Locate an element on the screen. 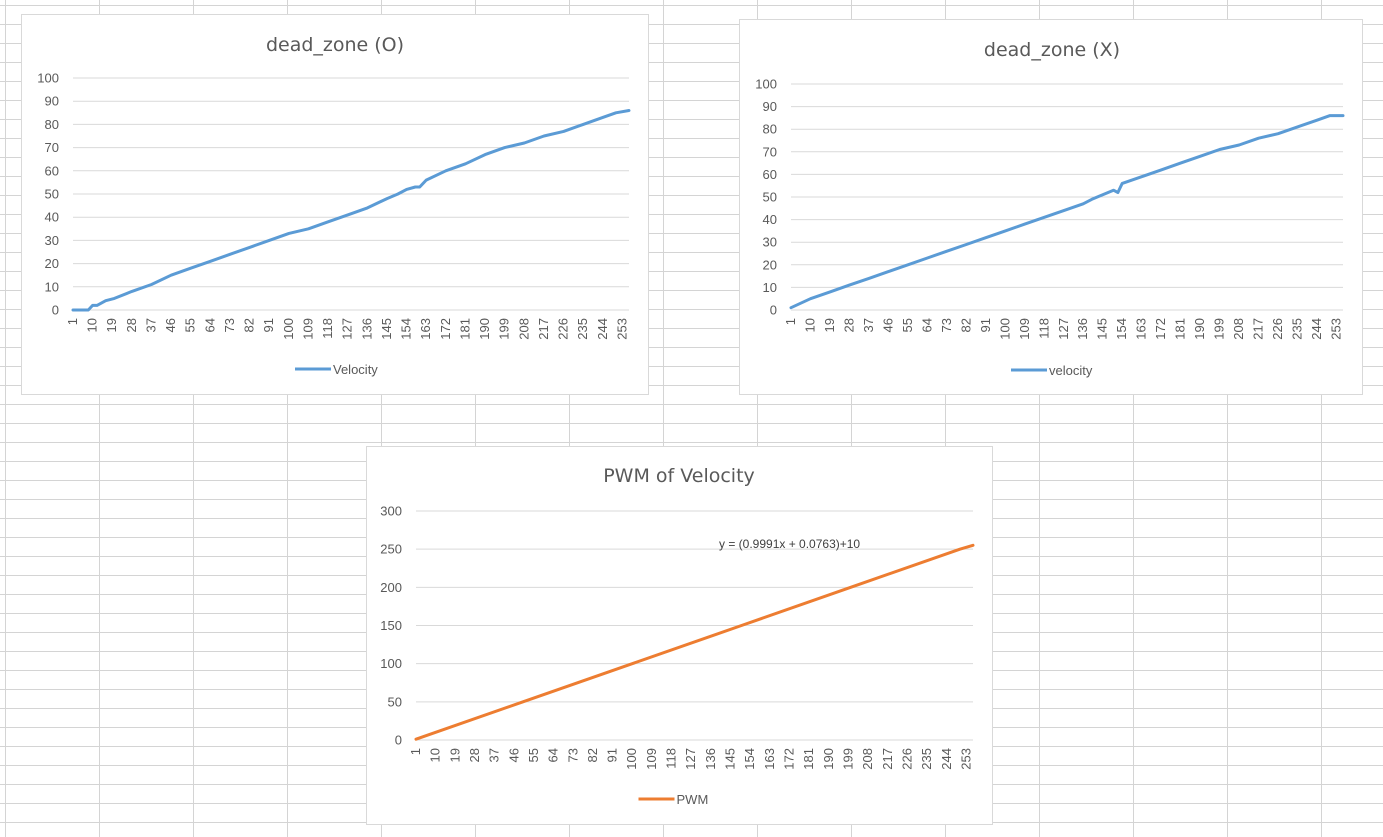  svg-text: 37 is located at coordinates (150, 325).